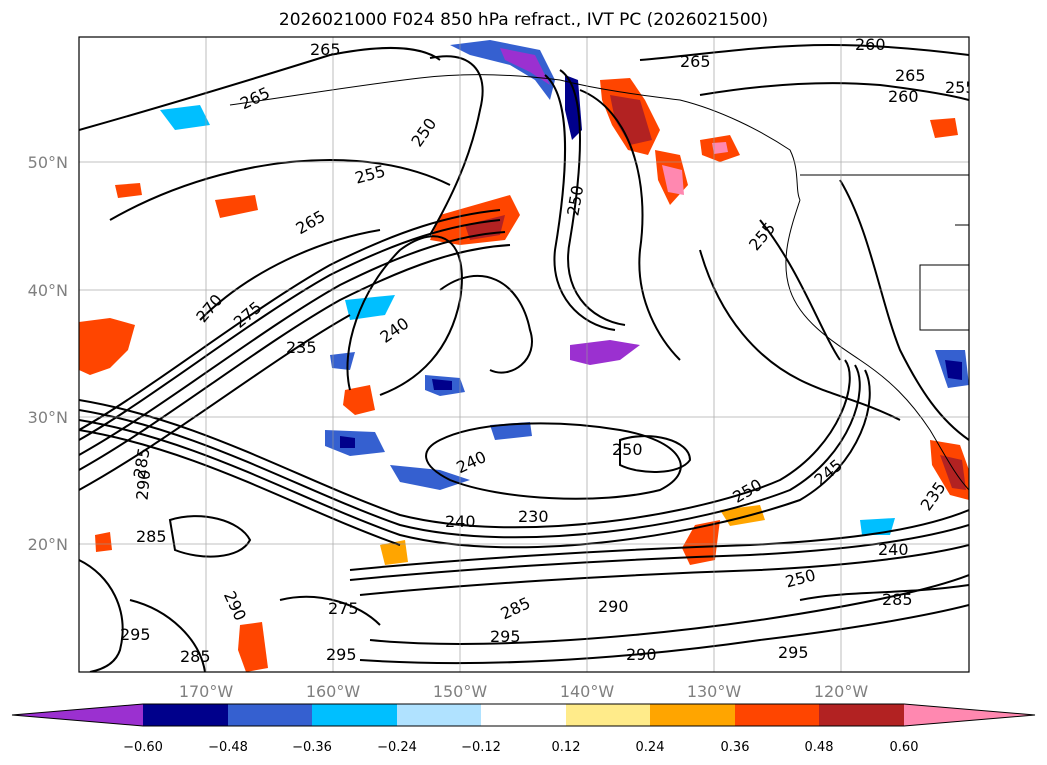 The height and width of the screenshot is (765, 1047). I want to click on patch-central-strong-negative, so click(442, 384).